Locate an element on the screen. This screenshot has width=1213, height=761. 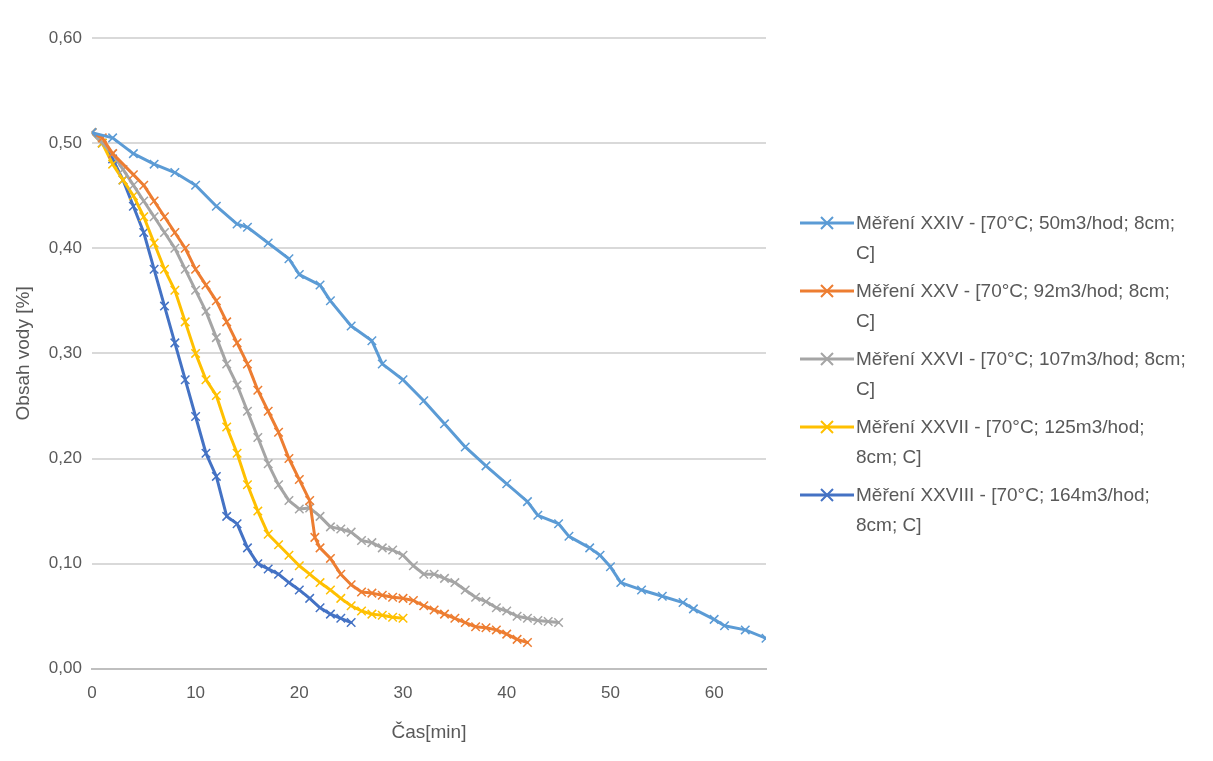
y-tick-label: 0,60 is located at coordinates (65, 37).